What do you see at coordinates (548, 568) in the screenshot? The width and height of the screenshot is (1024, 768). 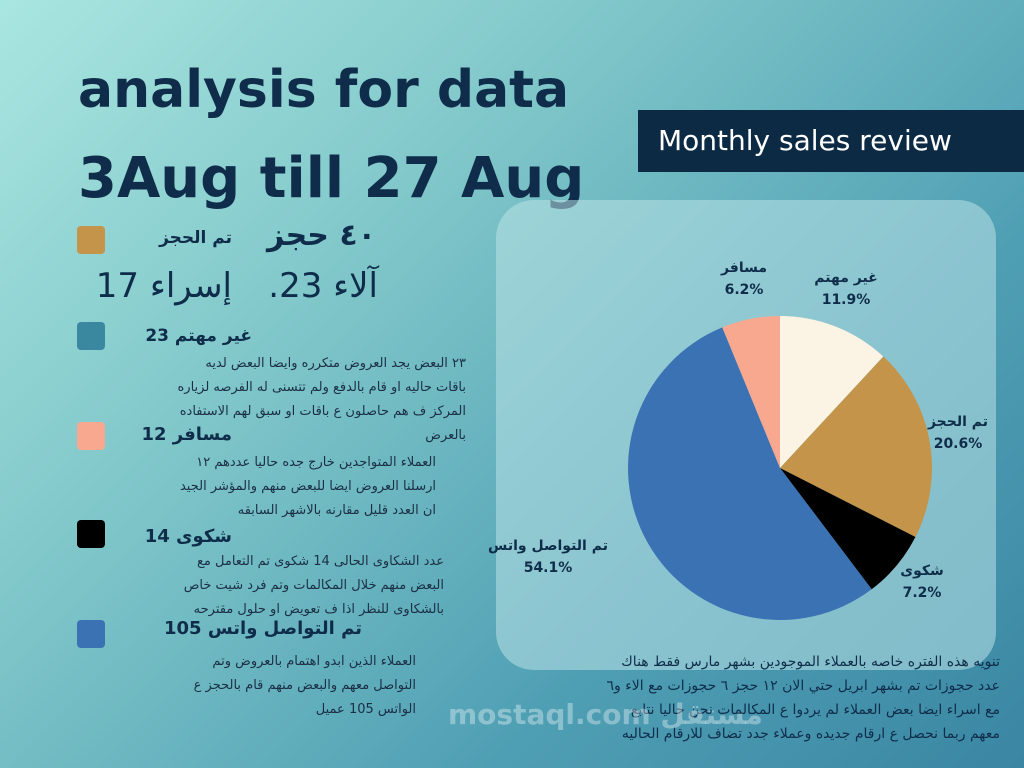 I see `slice-percent: 54.1%` at bounding box center [548, 568].